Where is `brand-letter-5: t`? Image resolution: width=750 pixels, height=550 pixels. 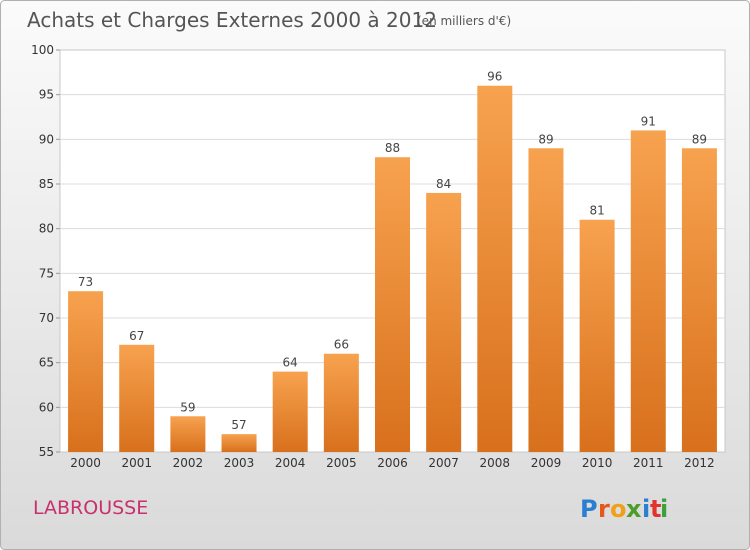 brand-letter-5: t is located at coordinates (655, 509).